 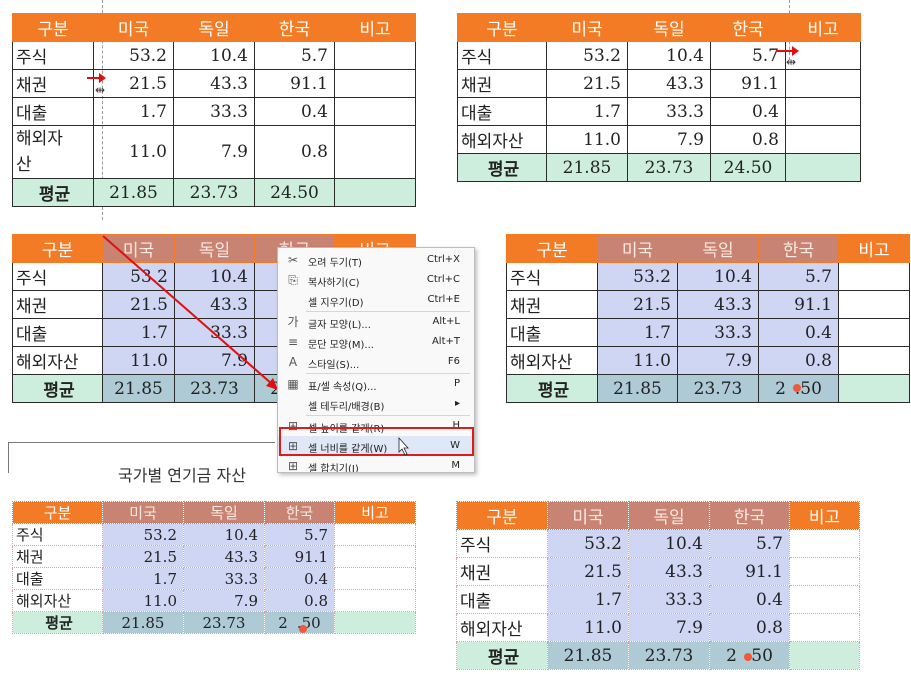 I want to click on avg-cell, so click(x=375, y=622).